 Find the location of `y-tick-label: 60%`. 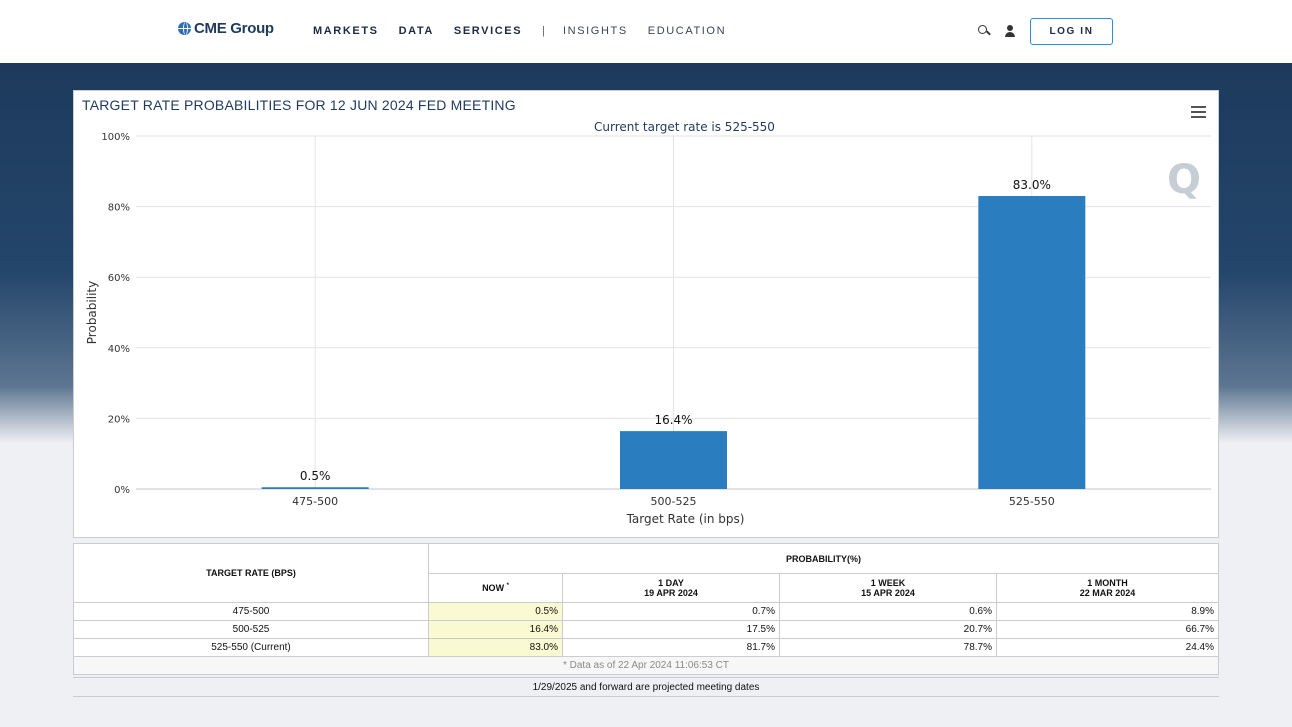

y-tick-label: 60% is located at coordinates (119, 278).